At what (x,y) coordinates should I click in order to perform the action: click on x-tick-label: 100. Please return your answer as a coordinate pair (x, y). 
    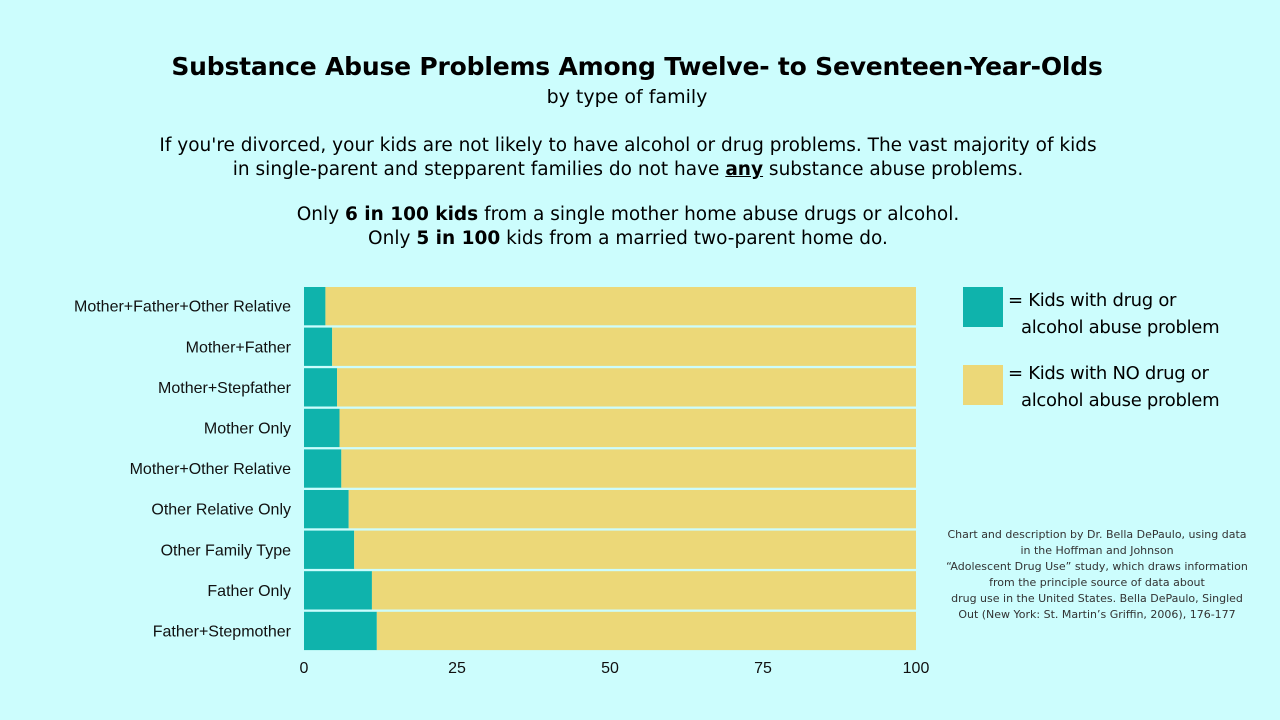
    Looking at the image, I should click on (916, 668).